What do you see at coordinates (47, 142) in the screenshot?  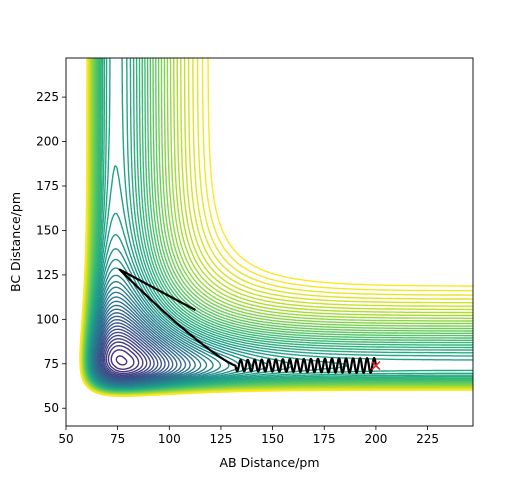 I see `y-tick-label-6: 200` at bounding box center [47, 142].